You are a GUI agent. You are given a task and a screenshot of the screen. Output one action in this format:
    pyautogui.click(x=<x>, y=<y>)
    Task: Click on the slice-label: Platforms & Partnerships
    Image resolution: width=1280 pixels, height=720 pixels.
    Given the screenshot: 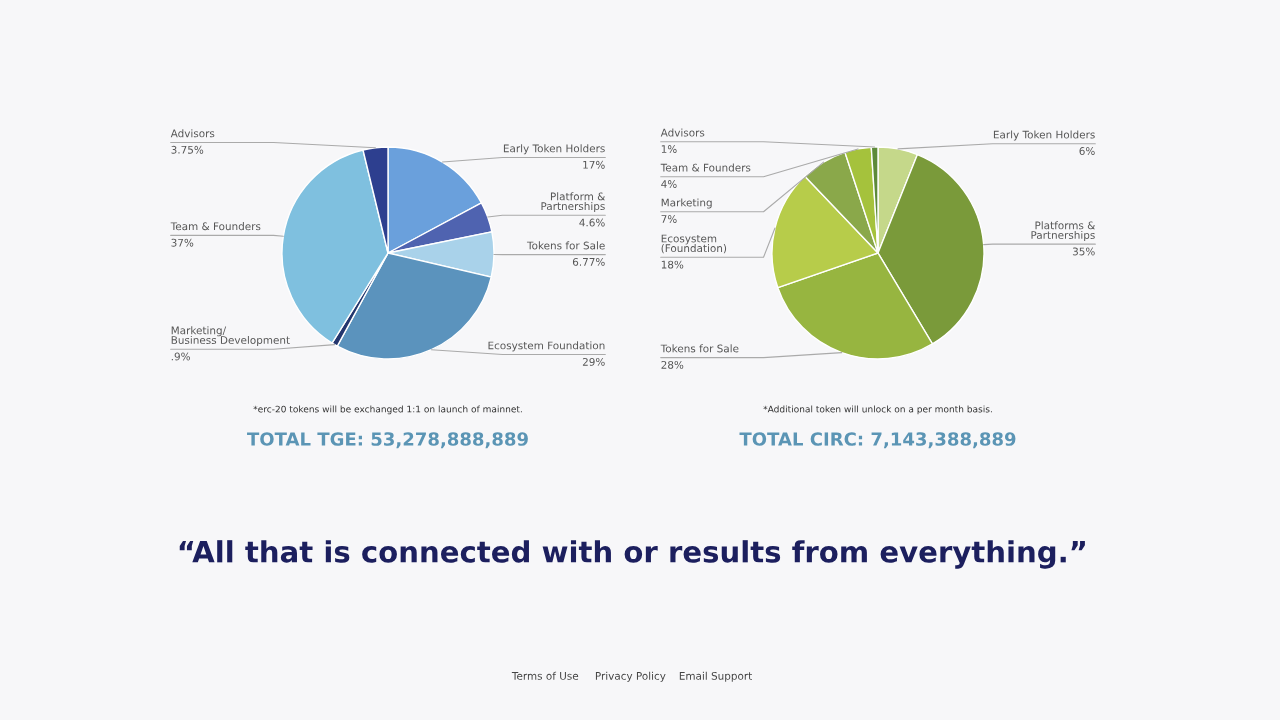 What is the action you would take?
    pyautogui.click(x=1063, y=231)
    